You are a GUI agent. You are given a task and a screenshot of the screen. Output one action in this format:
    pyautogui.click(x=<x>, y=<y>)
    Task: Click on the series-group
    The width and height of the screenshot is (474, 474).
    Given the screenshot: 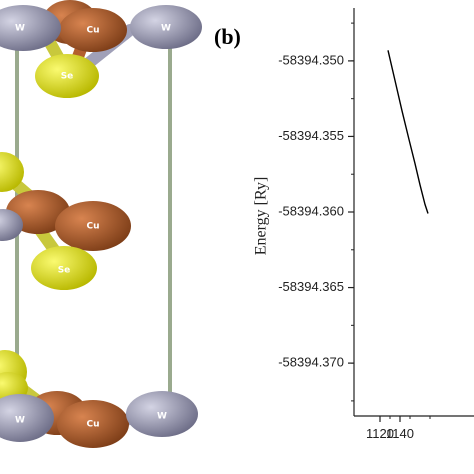 What is the action you would take?
    pyautogui.click(x=408, y=132)
    